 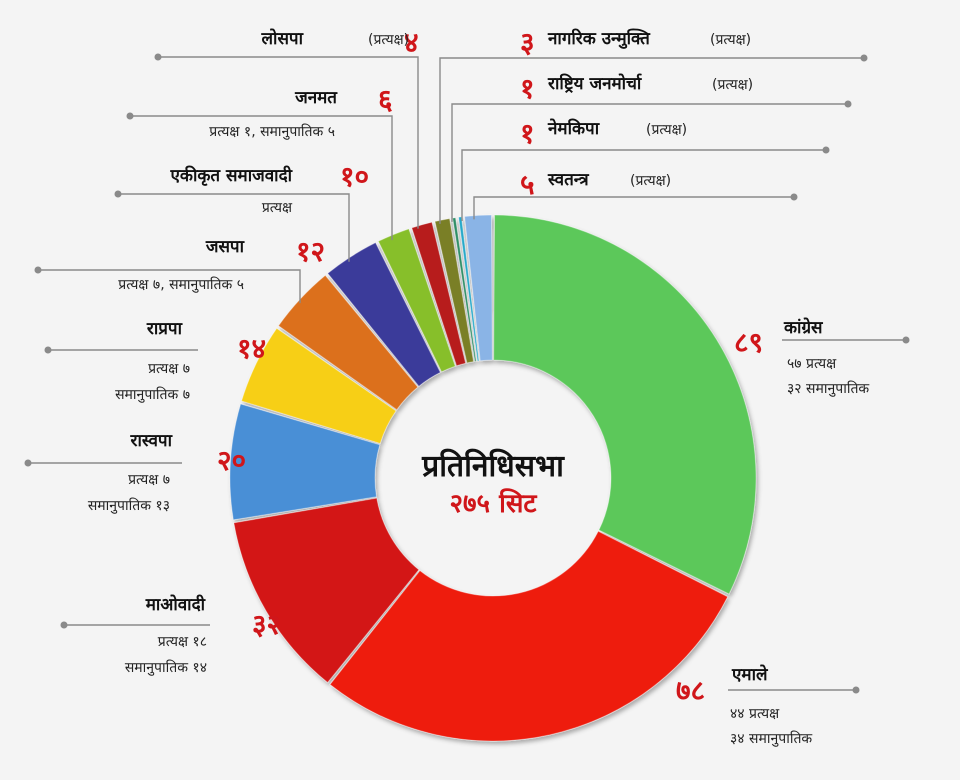 I want to click on seat-count-slice-12: ५, so click(x=527, y=184).